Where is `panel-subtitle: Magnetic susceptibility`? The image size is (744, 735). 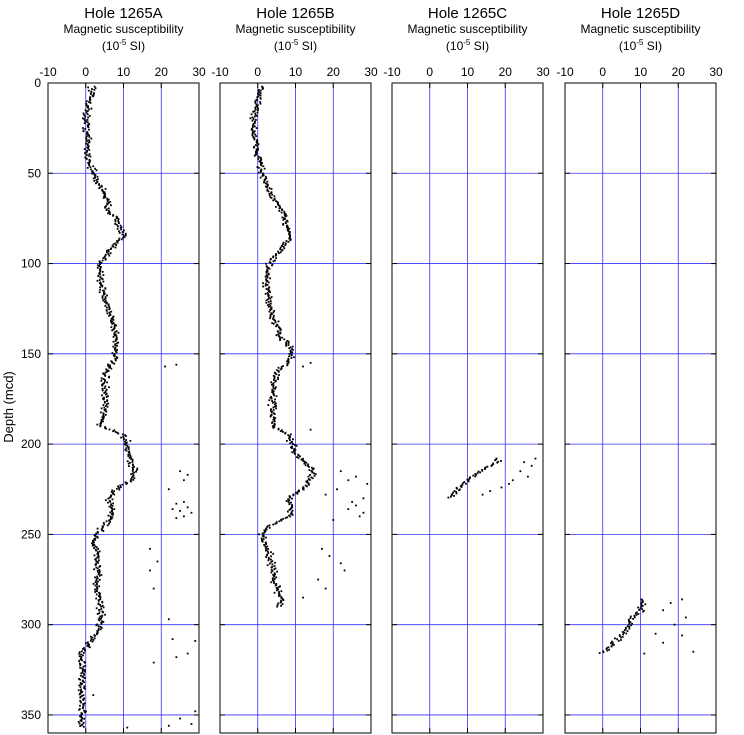
panel-subtitle: Magnetic susceptibility is located at coordinates (295, 29).